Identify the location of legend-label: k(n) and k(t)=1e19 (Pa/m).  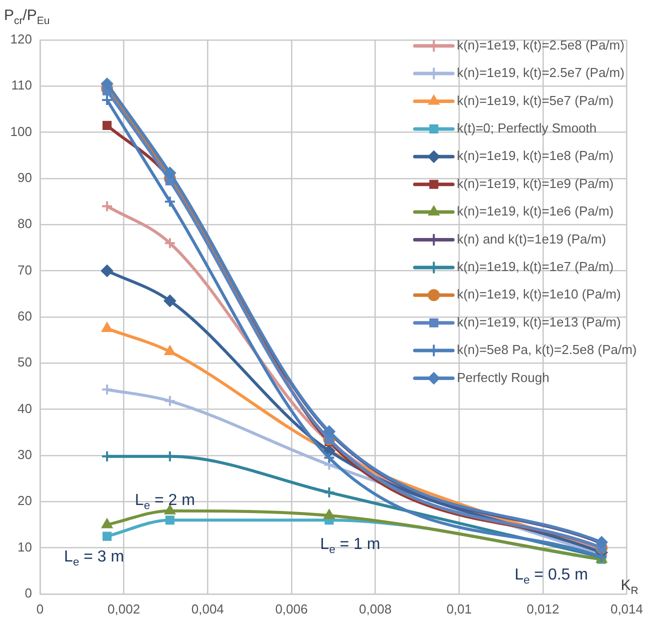
(531, 238).